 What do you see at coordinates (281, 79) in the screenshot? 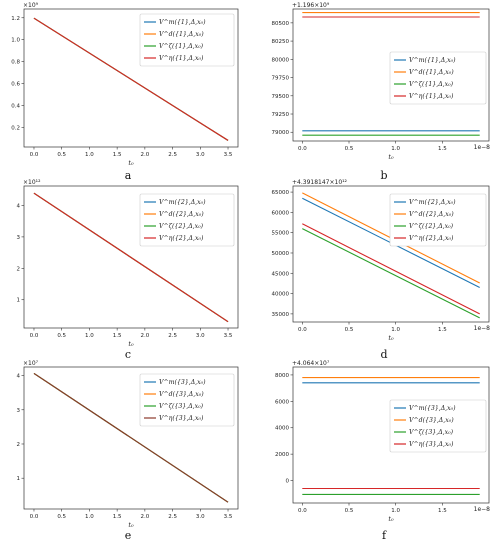
I see `y-tick-label: 79750` at bounding box center [281, 79].